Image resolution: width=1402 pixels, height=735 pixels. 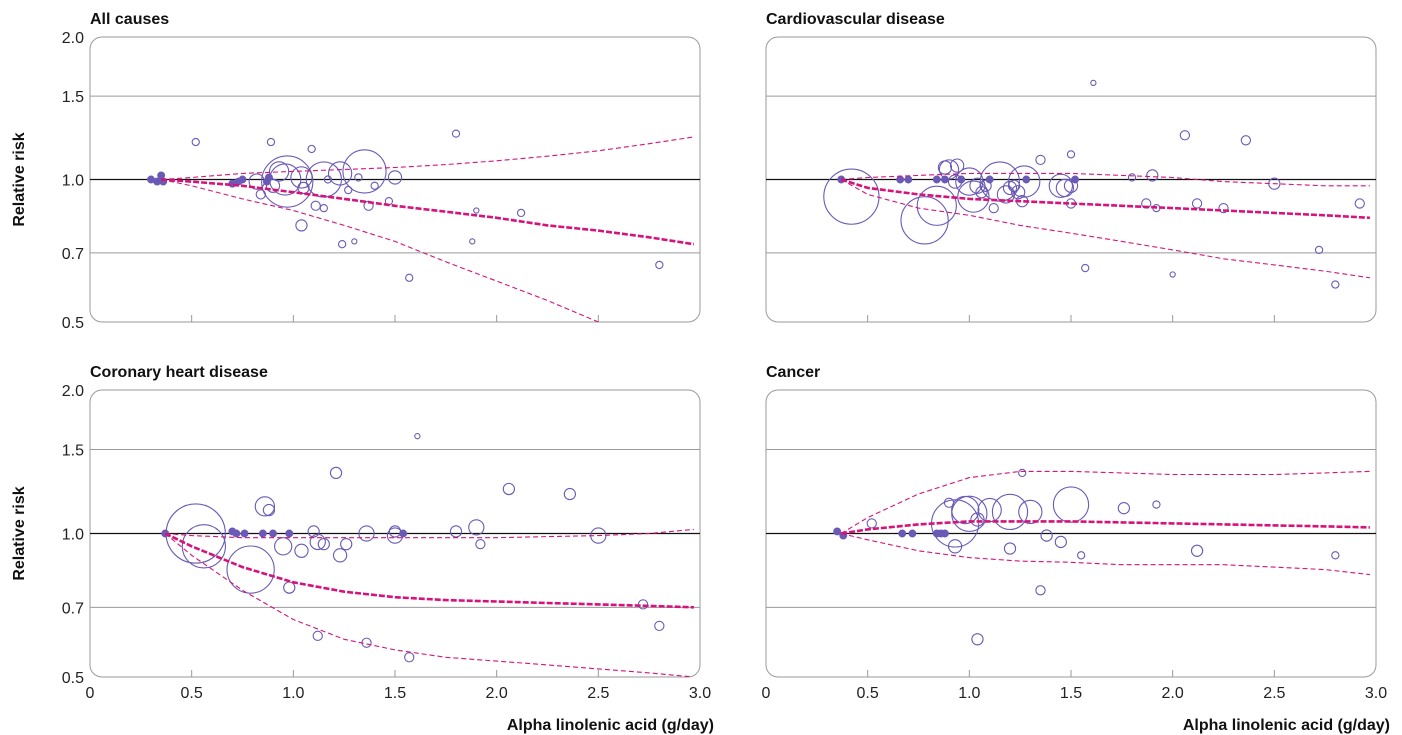 I want to click on x-axis-label: Alpha linolenic acid (g/day), so click(x=1286, y=725).